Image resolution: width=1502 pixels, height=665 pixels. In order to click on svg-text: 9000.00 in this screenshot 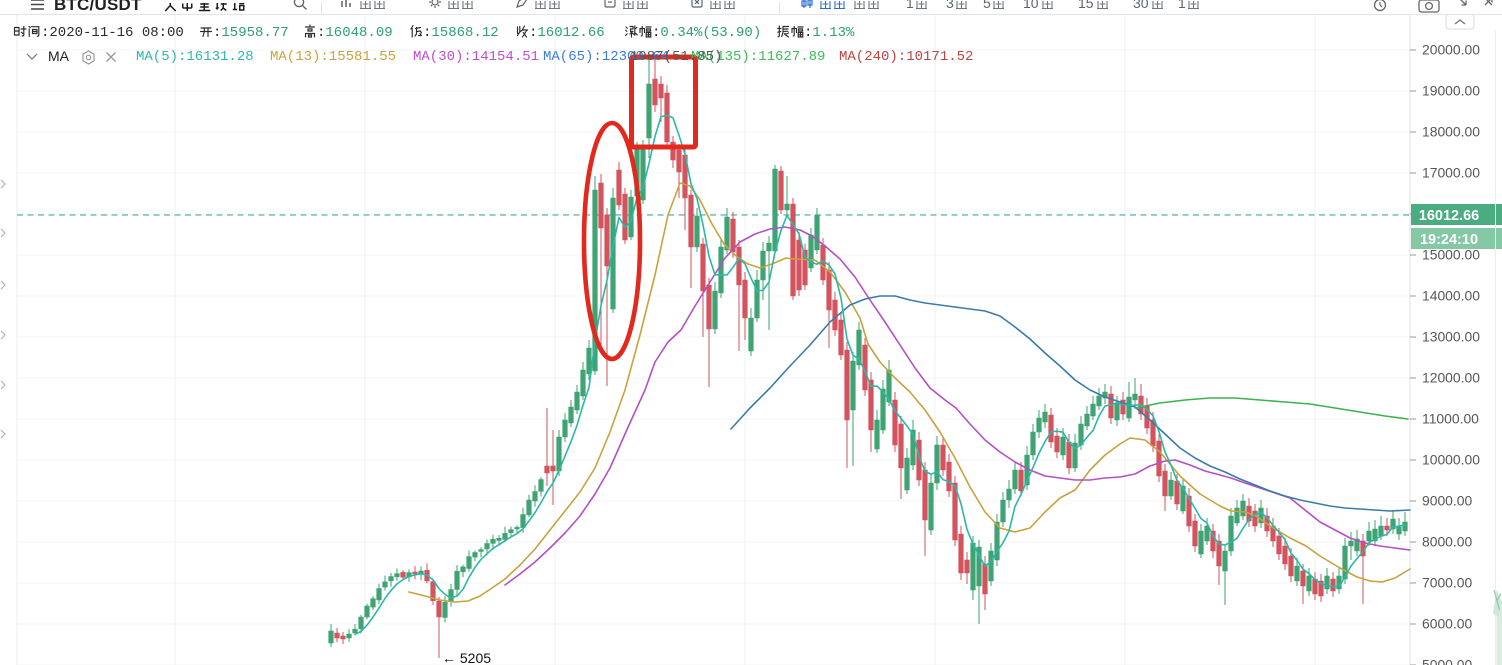, I will do `click(1447, 501)`.